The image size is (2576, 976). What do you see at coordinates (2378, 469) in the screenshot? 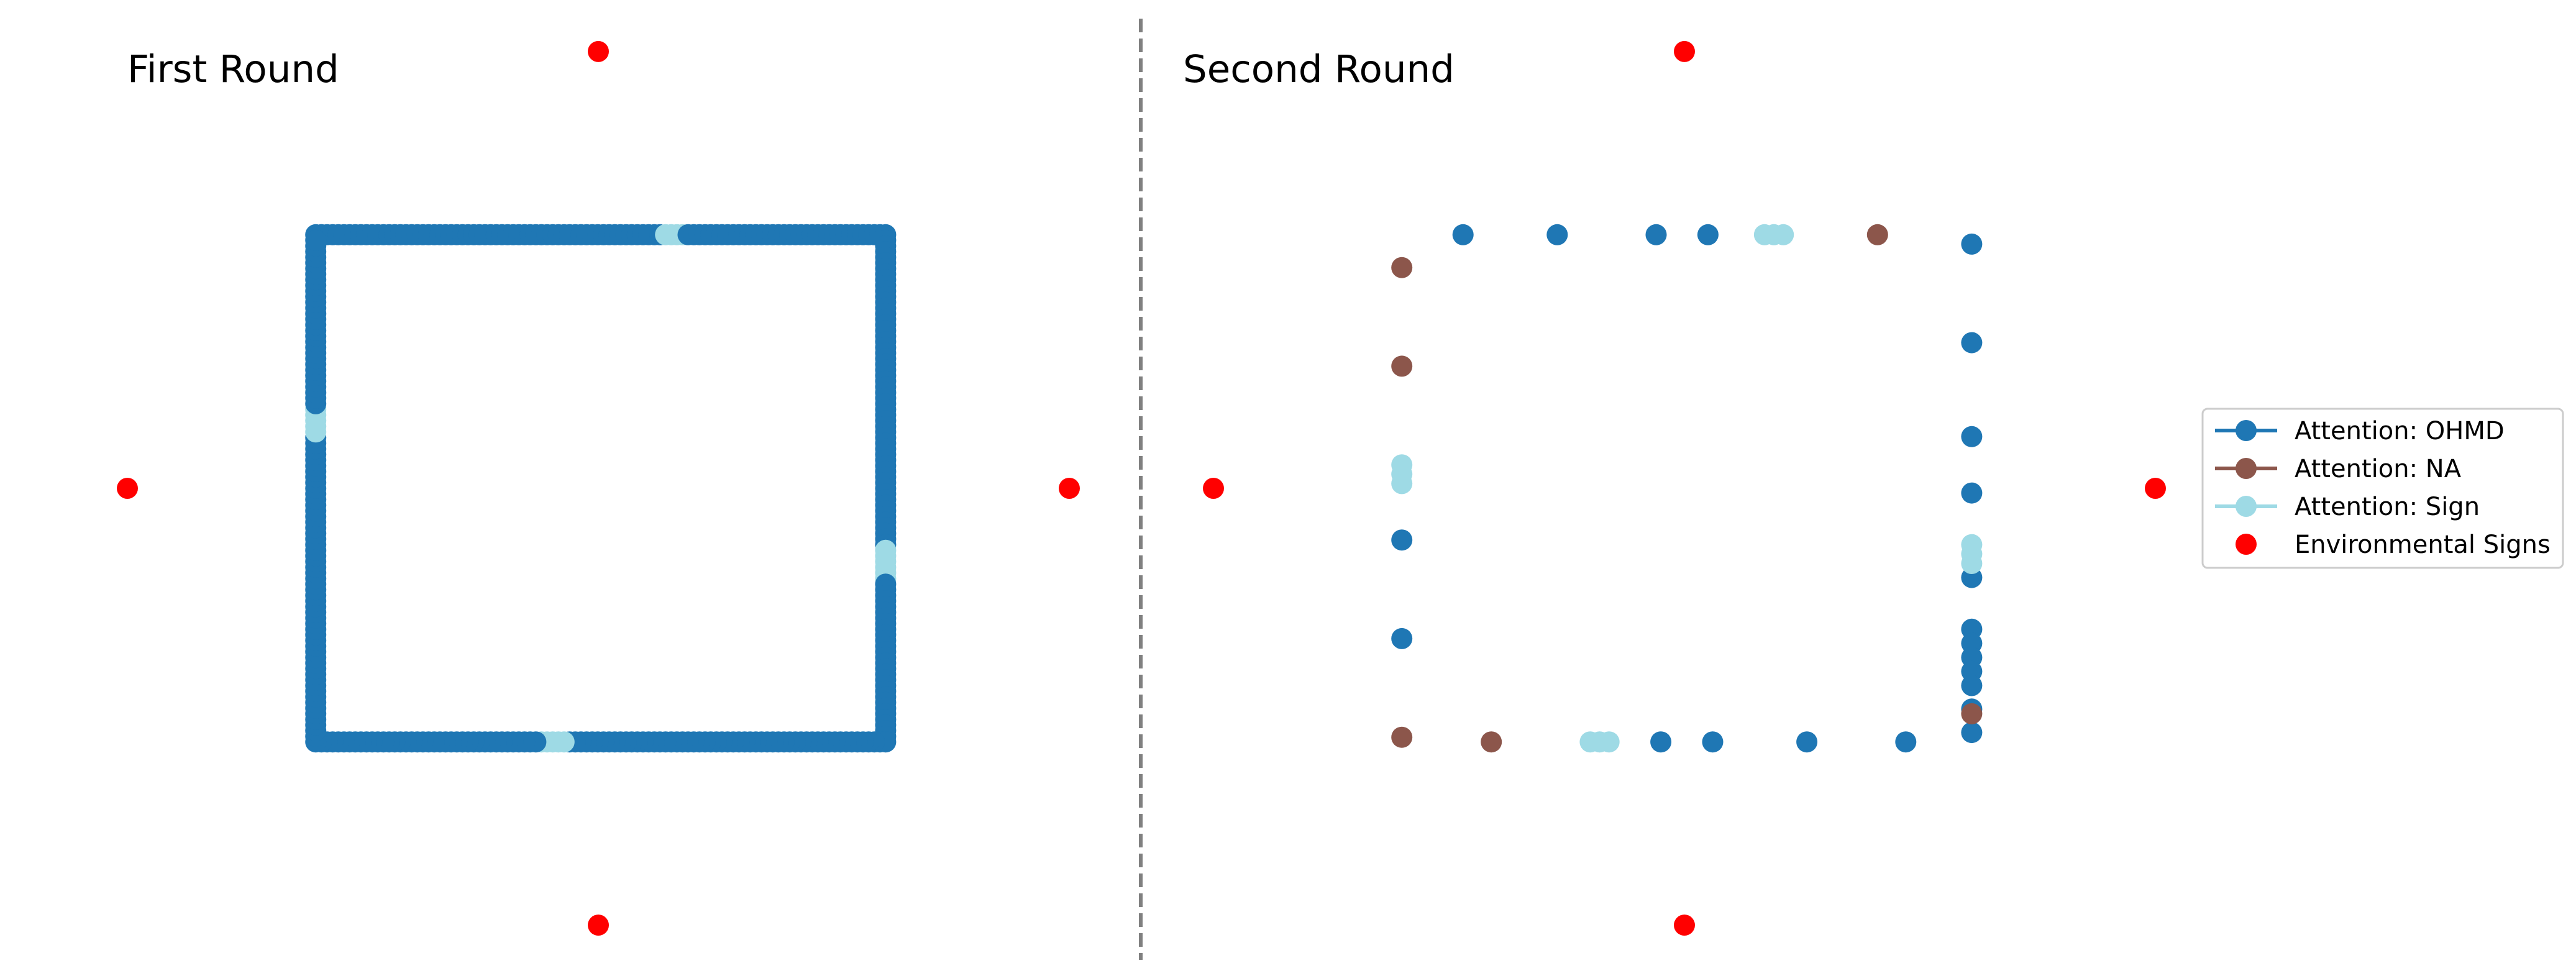
I see `legend-label-1: Attention: NA` at bounding box center [2378, 469].